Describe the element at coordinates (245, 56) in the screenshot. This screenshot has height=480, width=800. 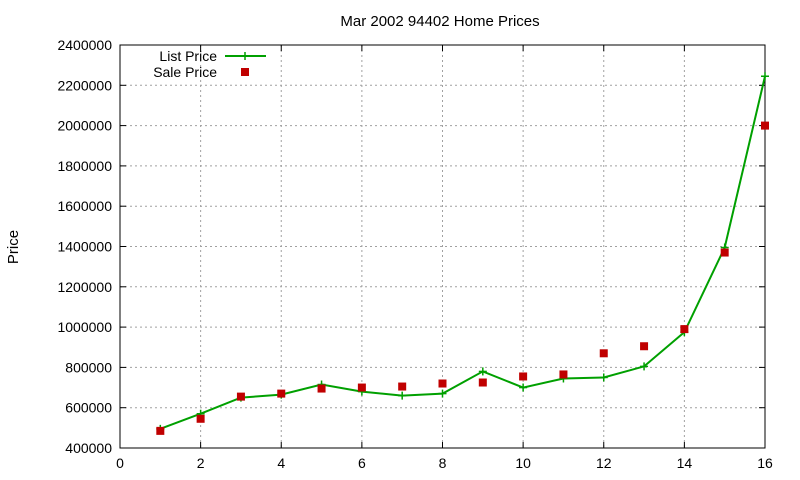
I see `legend-plus-marker` at that location.